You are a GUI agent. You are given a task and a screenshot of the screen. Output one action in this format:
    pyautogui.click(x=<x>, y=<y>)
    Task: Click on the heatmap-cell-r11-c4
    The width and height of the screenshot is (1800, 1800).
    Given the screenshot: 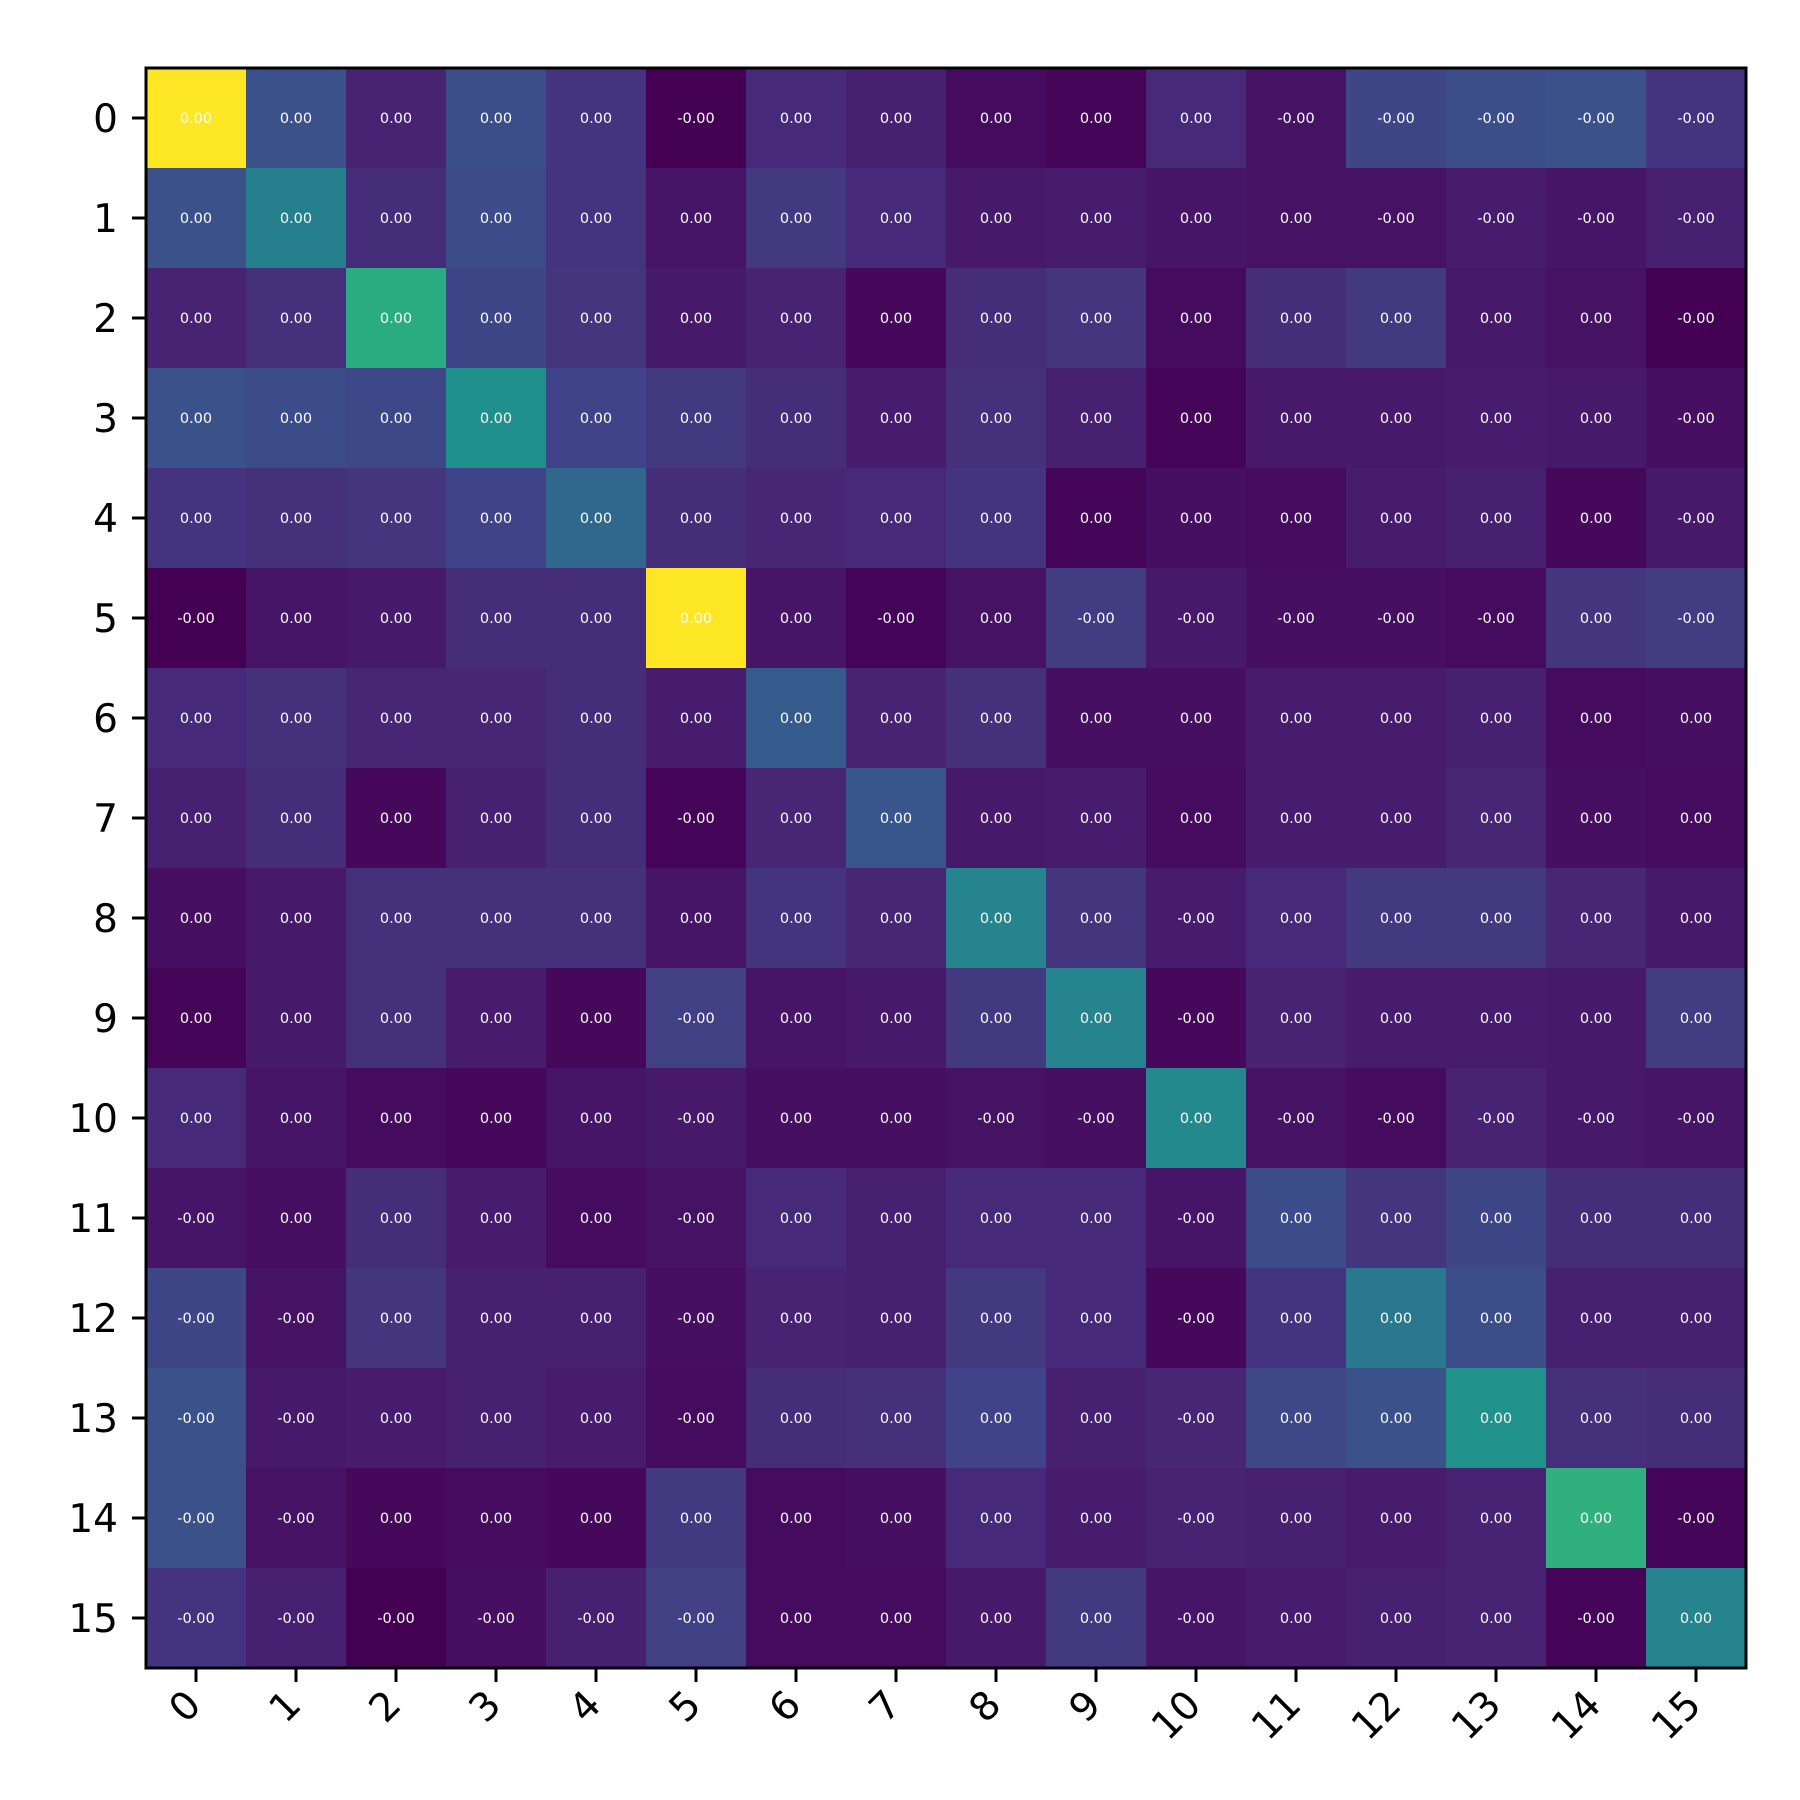 What is the action you would take?
    pyautogui.click(x=596, y=1218)
    